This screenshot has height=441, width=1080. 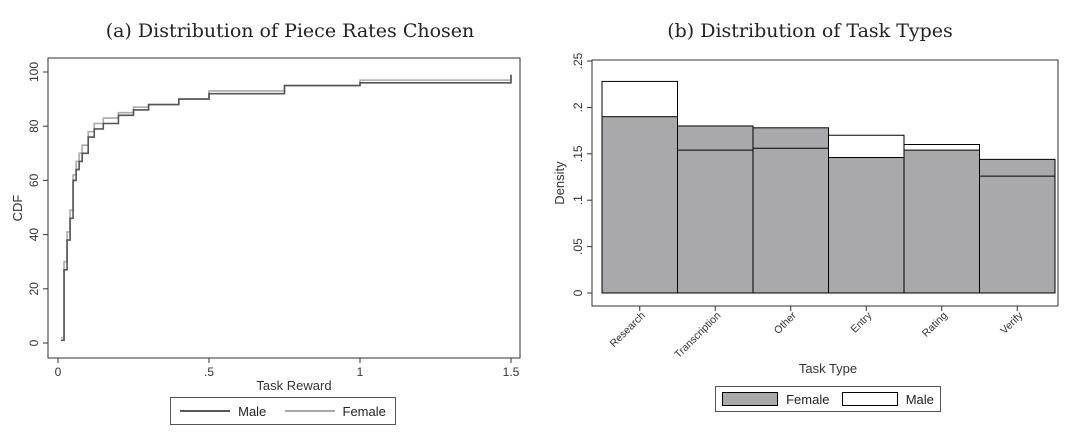 I want to click on legend-b: Female Male, so click(x=828, y=399).